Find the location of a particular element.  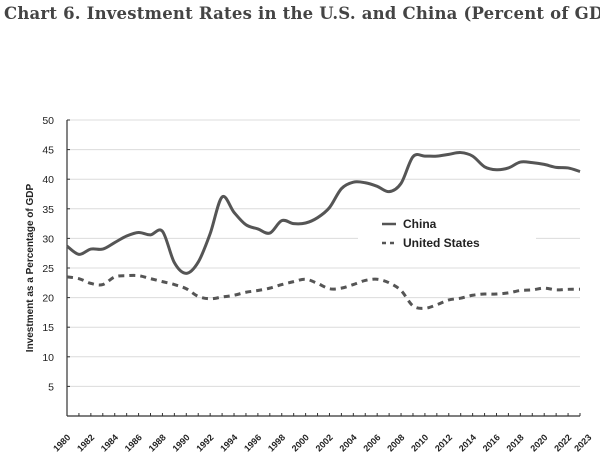

y-tick-label: 15 is located at coordinates (48, 328).